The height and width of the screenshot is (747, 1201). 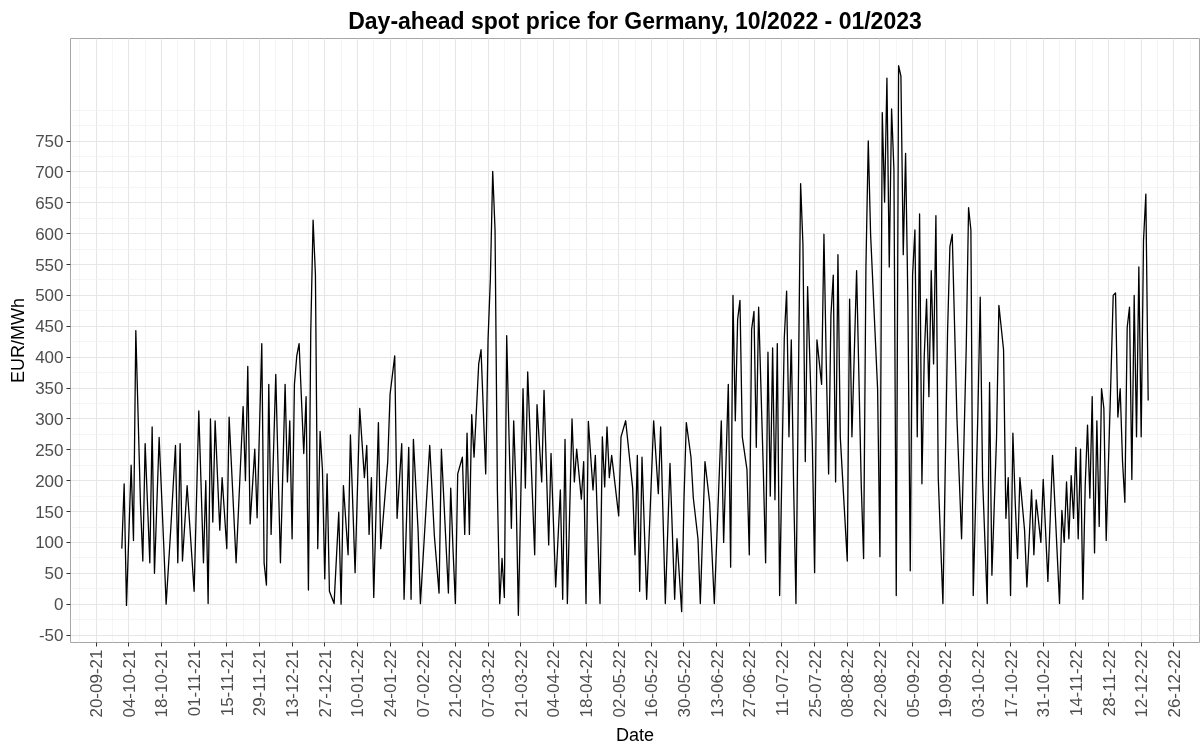 I want to click on x-tick-label: 30-05-22, so click(x=684, y=683).